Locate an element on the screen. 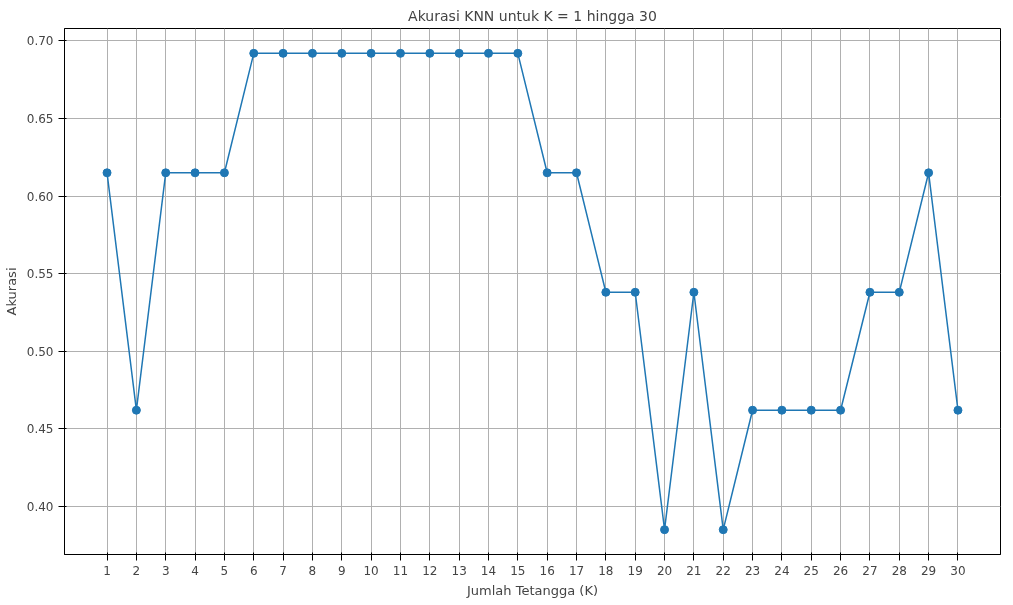  x-tick-label: 13 is located at coordinates (459, 570).